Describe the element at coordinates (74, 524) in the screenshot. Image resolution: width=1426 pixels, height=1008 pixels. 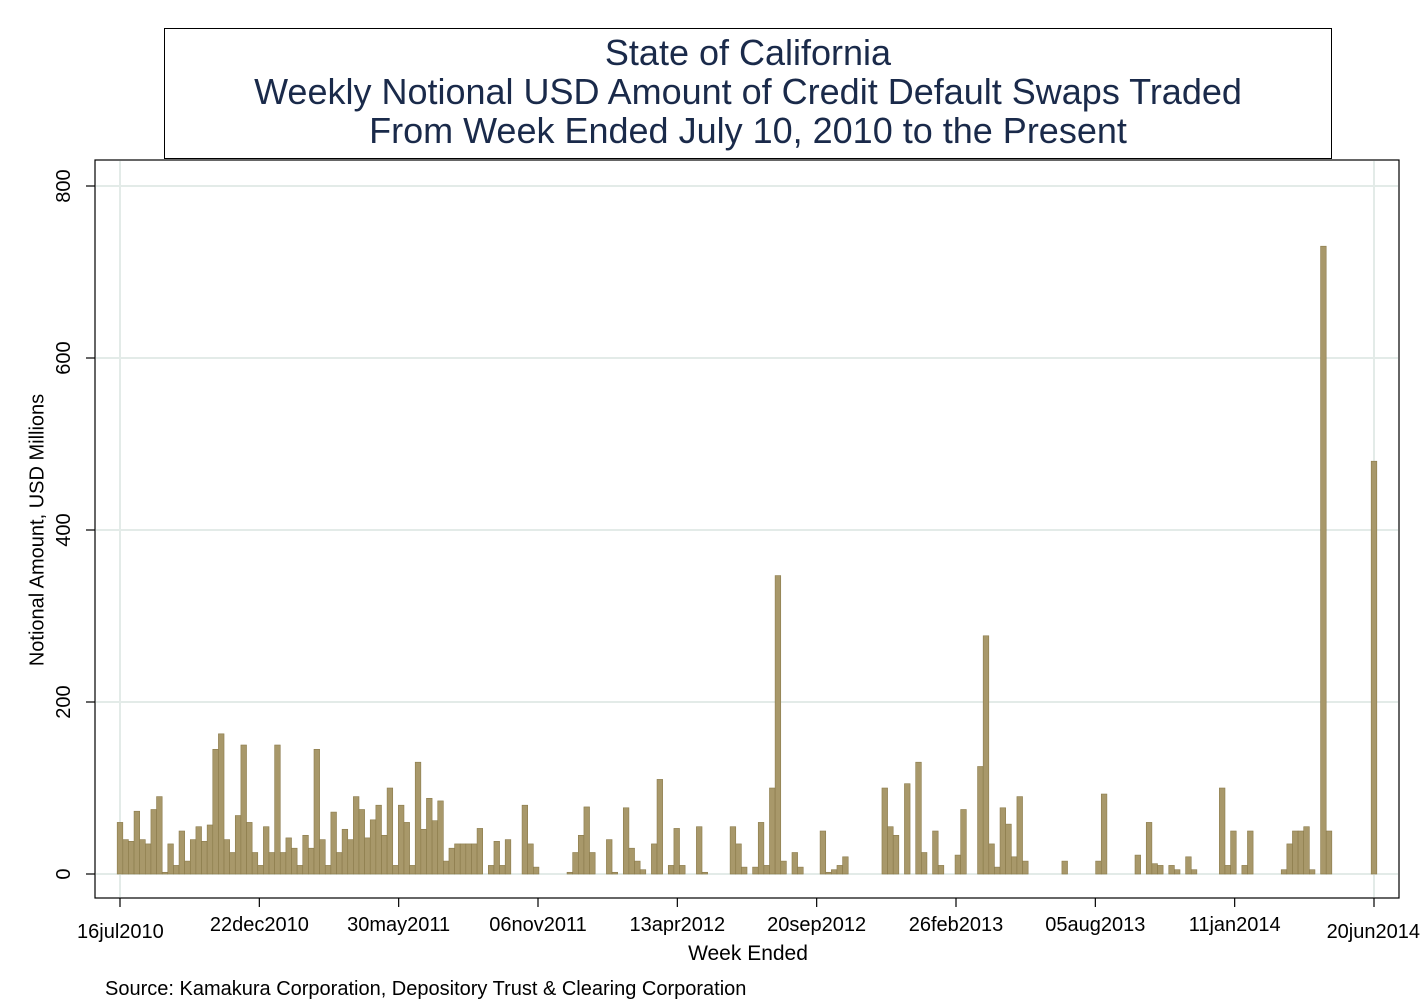
I see `y-axis: 0 200 400 600 800` at that location.